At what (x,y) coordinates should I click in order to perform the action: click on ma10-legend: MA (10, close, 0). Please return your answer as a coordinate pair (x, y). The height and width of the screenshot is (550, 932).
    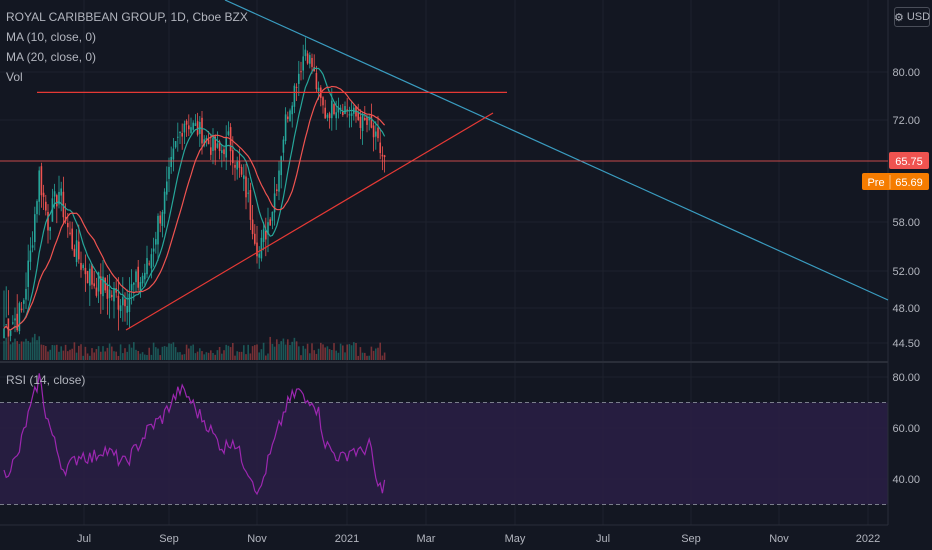
    Looking at the image, I should click on (51, 37).